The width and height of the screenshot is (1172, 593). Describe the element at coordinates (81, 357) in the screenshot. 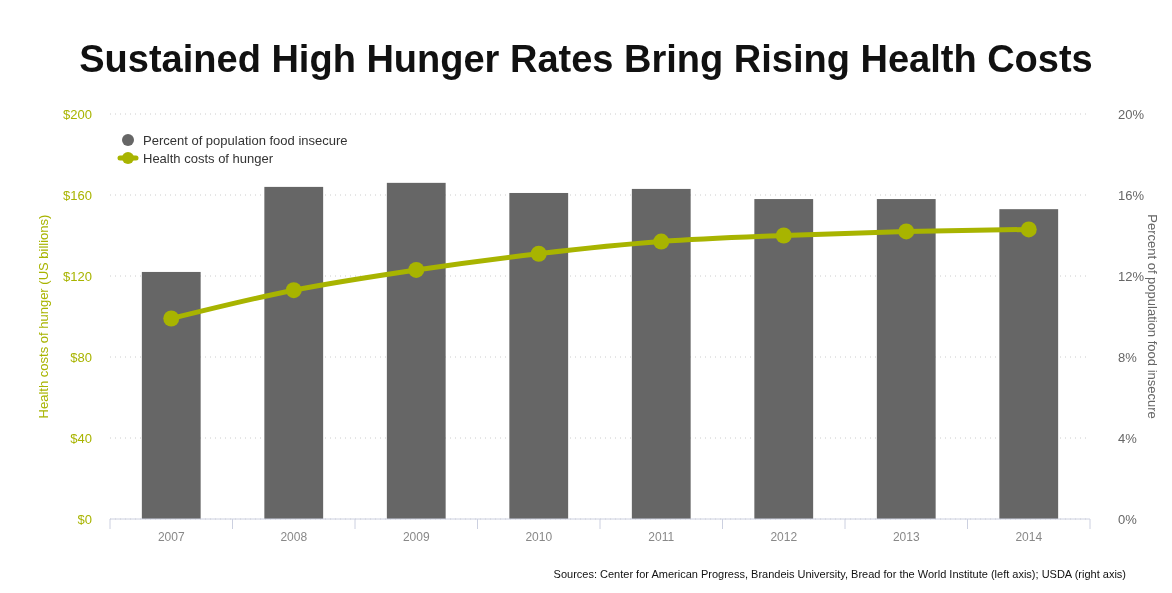

I see `y-tick-label: $80` at that location.